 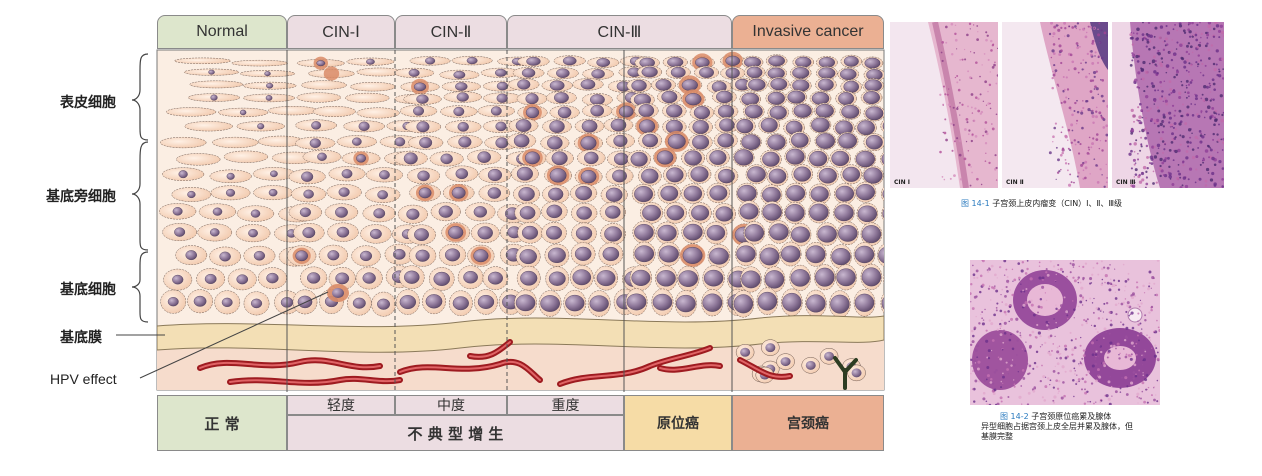 I want to click on brace-parabasal, so click(x=140, y=196).